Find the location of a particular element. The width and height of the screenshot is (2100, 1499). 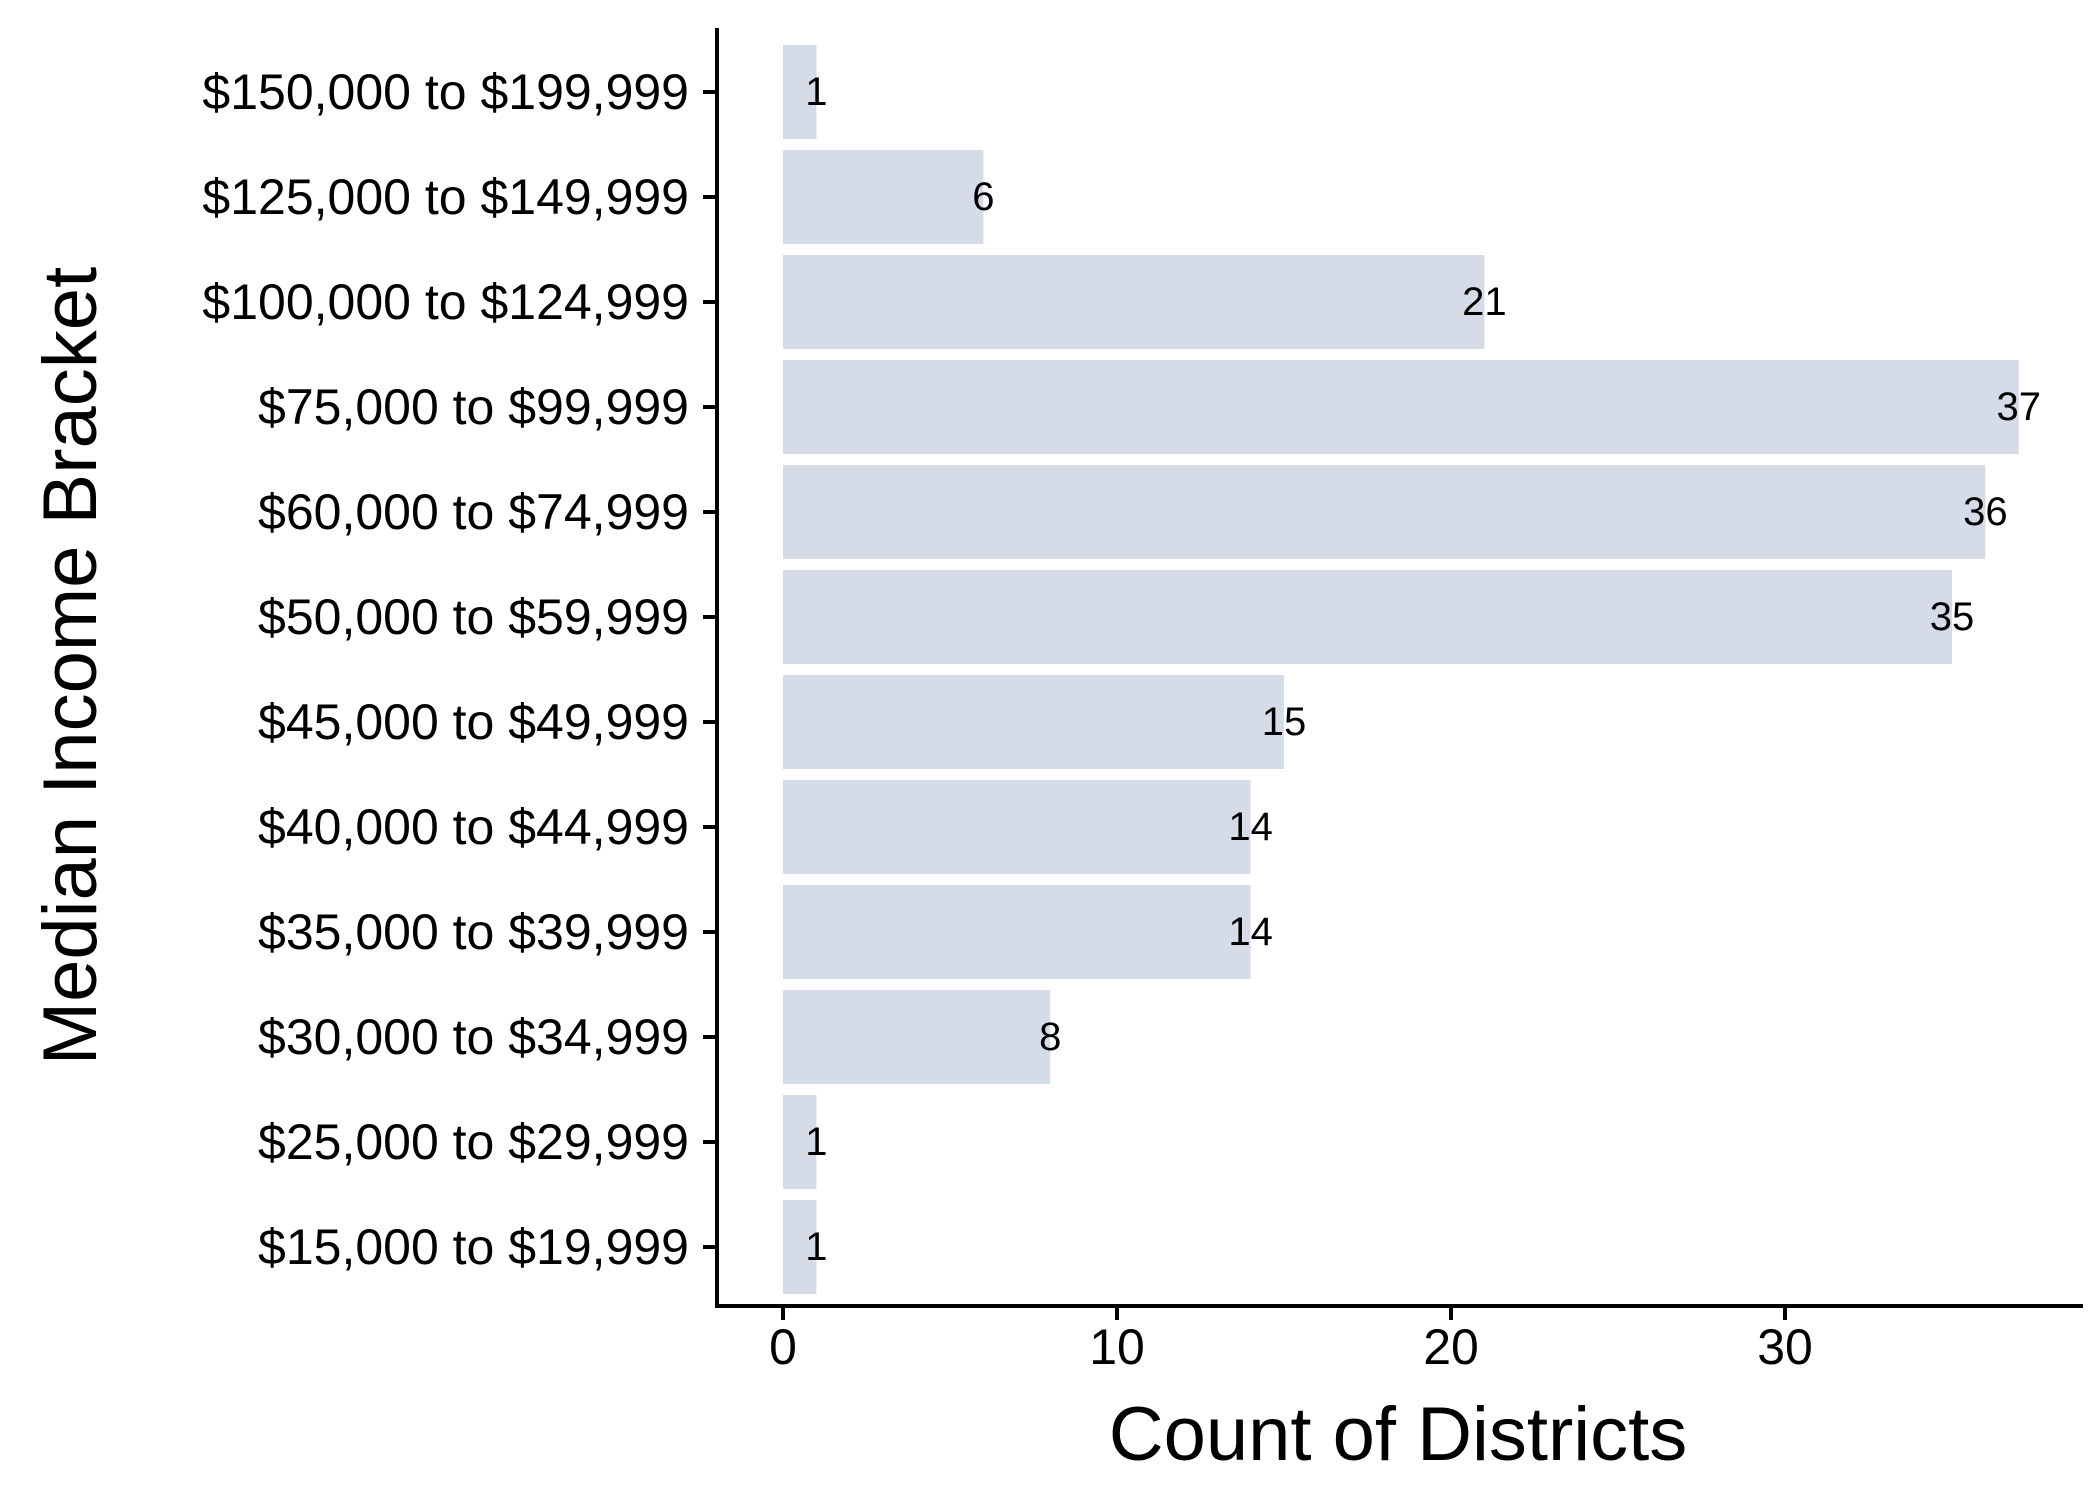

y-tick-label: $60,000 to $74,999 is located at coordinates (473, 512).